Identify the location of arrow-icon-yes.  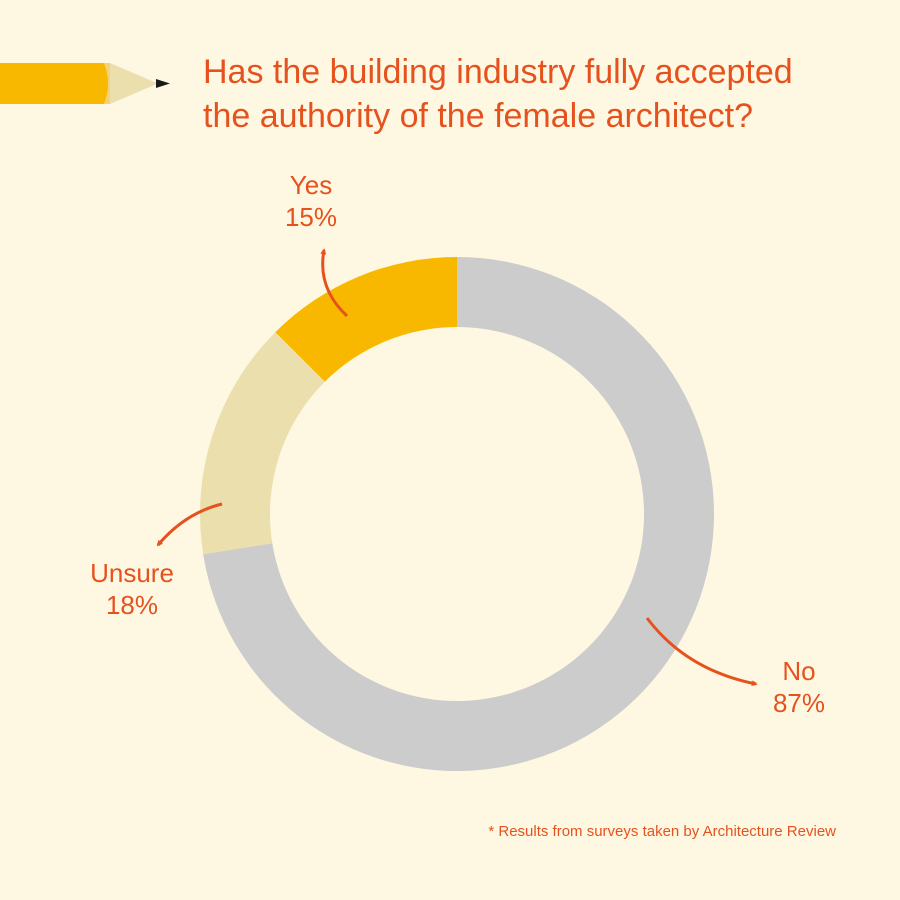
(334, 283).